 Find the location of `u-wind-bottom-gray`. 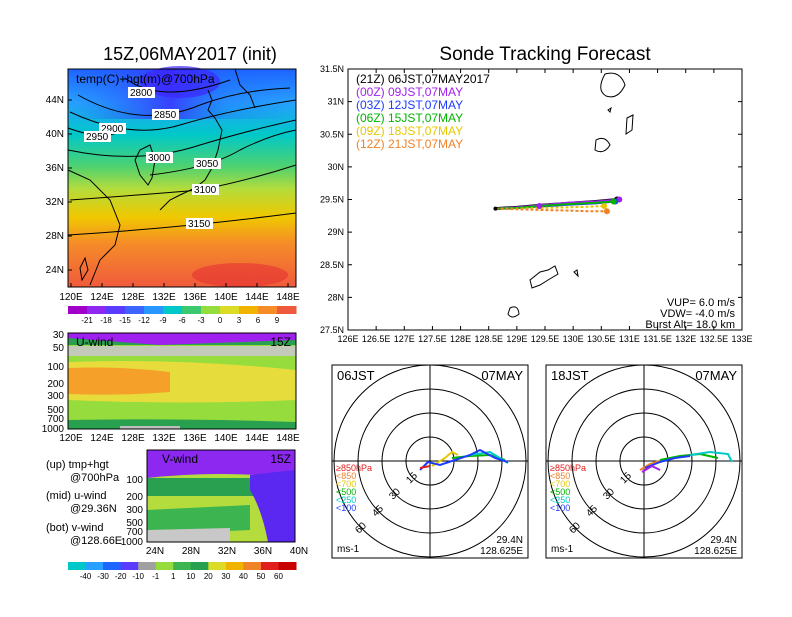

u-wind-bottom-gray is located at coordinates (150, 427).